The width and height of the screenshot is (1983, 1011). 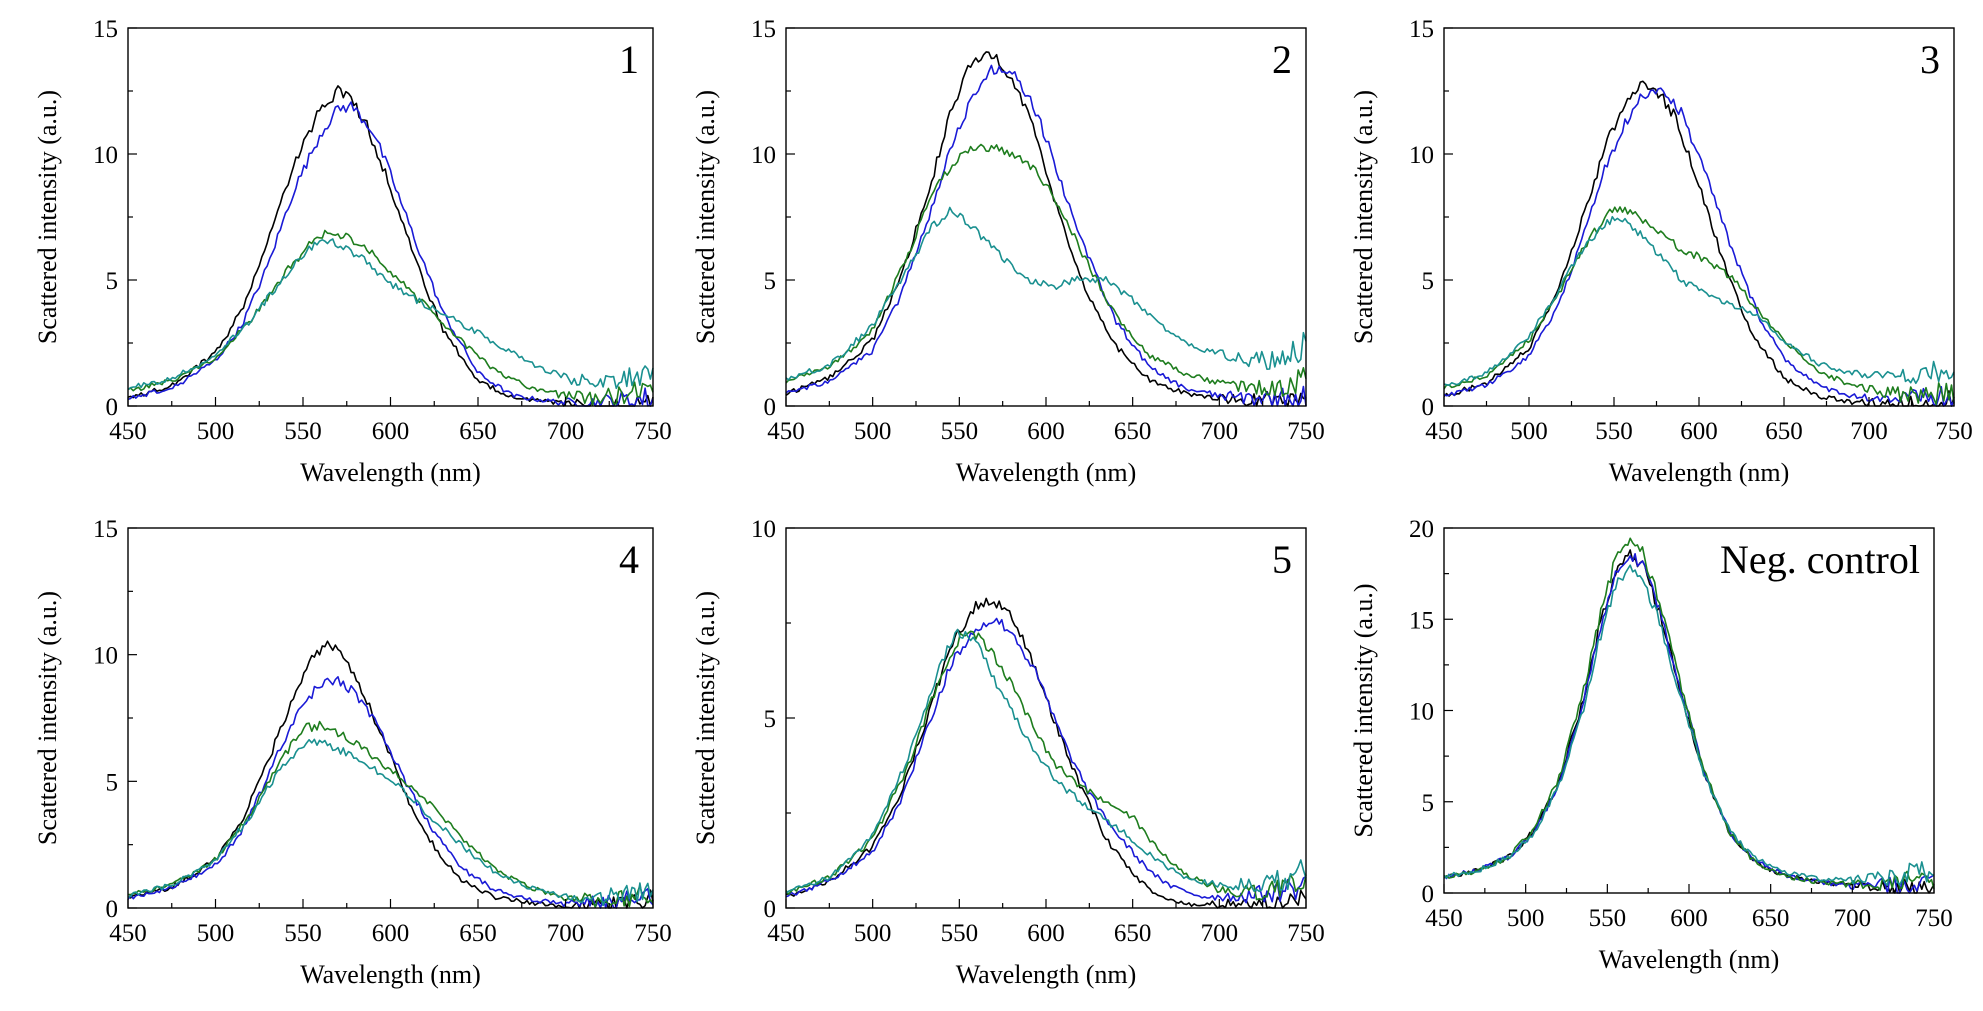 What do you see at coordinates (1930, 59) in the screenshot?
I see `panel-label: 3` at bounding box center [1930, 59].